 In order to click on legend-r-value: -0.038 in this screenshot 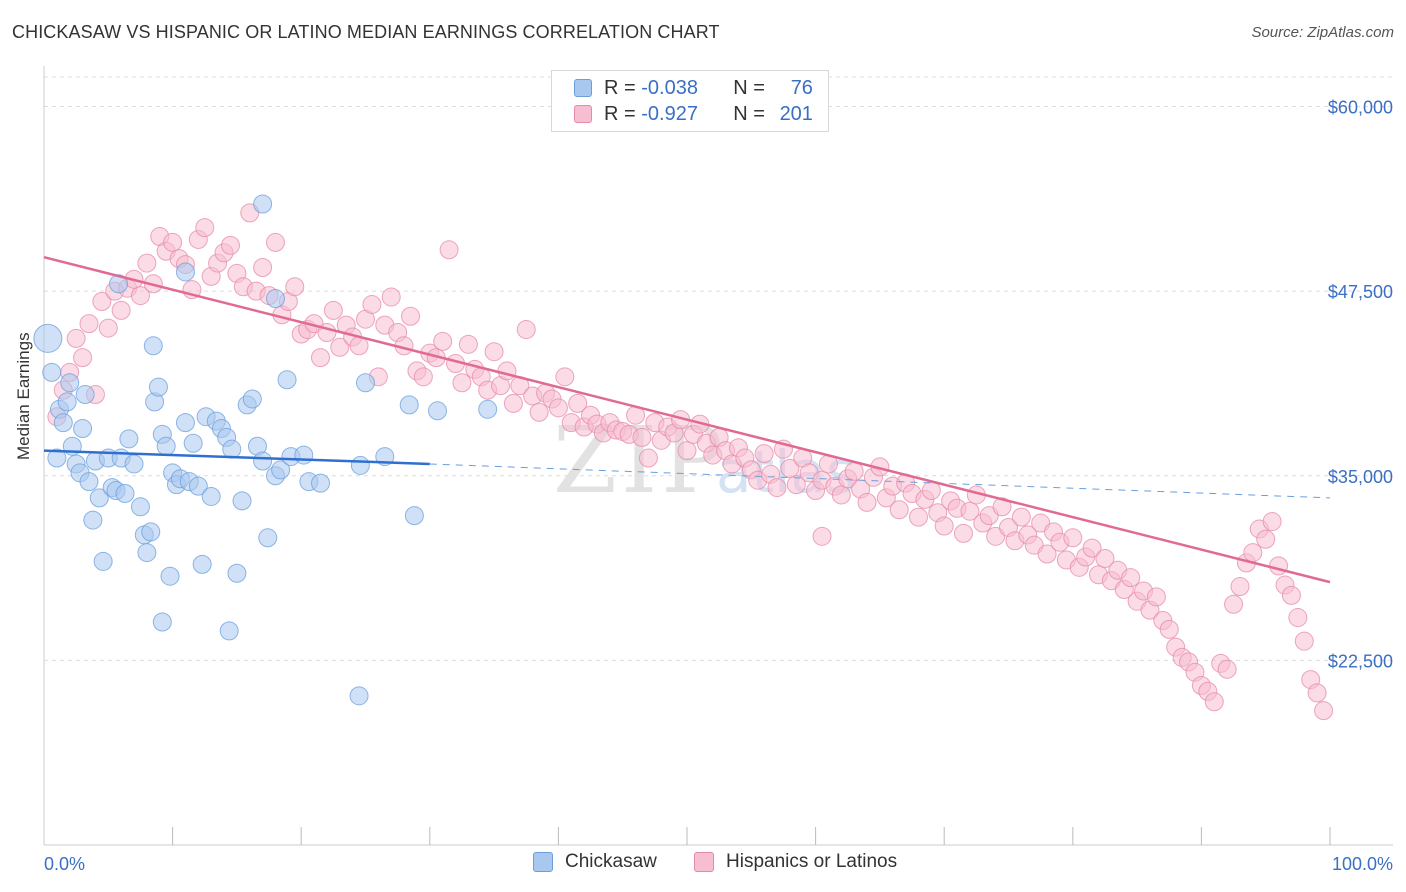, I will do `click(669, 87)`.